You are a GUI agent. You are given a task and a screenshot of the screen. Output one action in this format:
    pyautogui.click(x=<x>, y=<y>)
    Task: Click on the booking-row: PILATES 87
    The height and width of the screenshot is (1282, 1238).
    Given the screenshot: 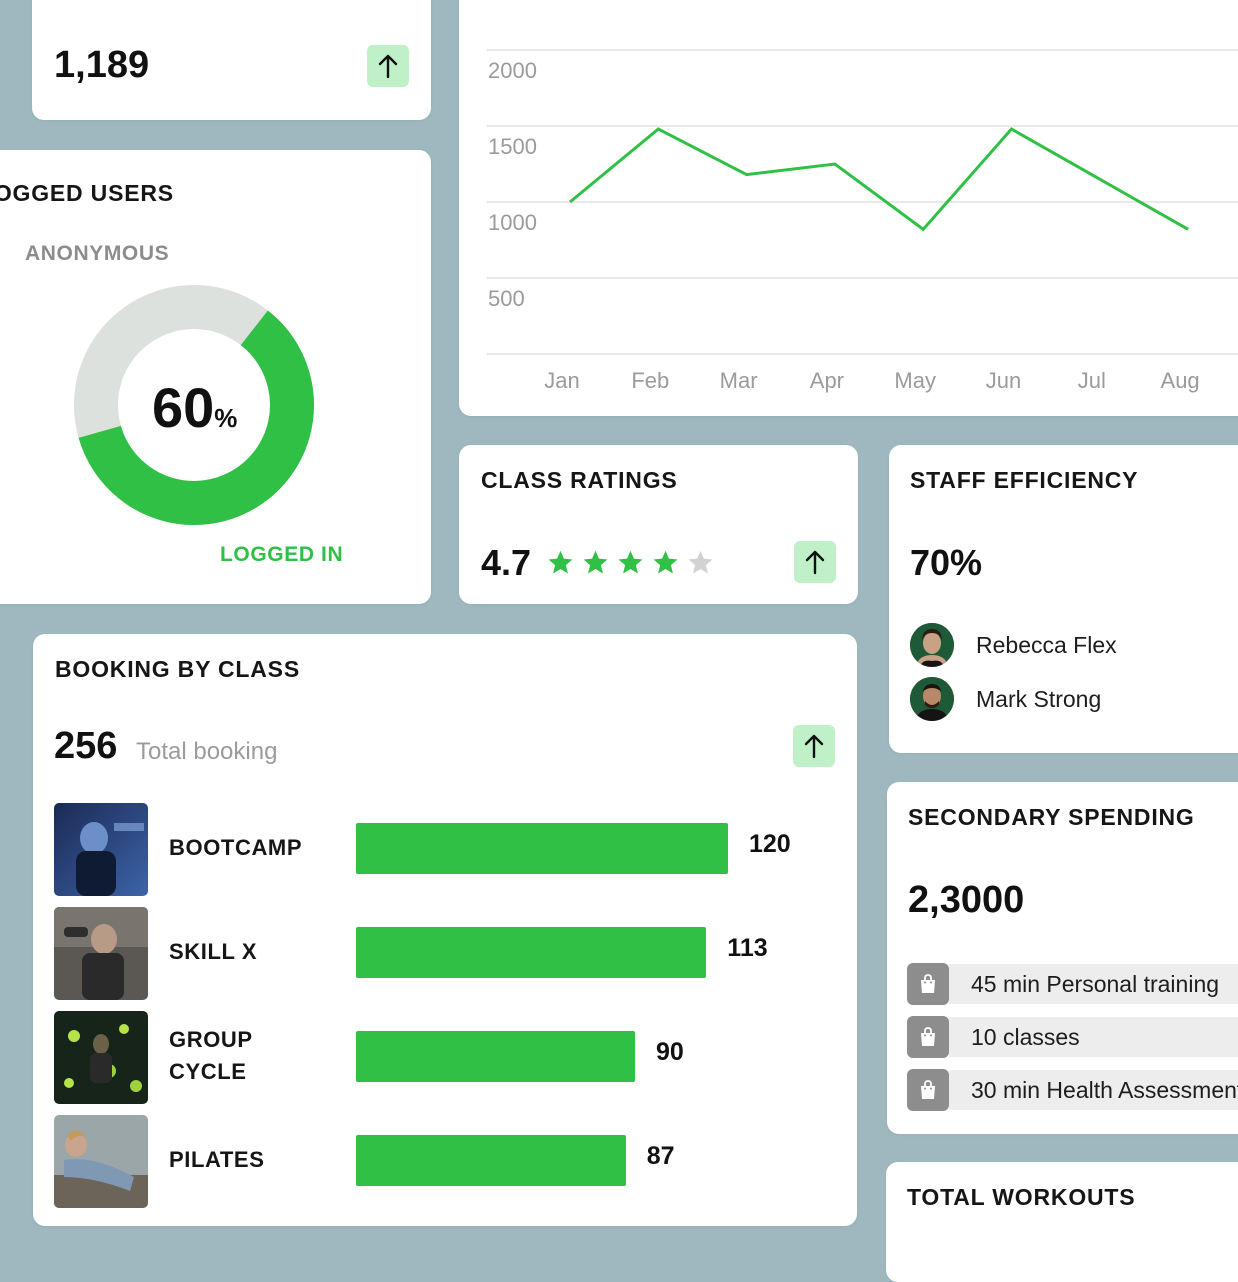 What is the action you would take?
    pyautogui.click(x=449, y=1162)
    